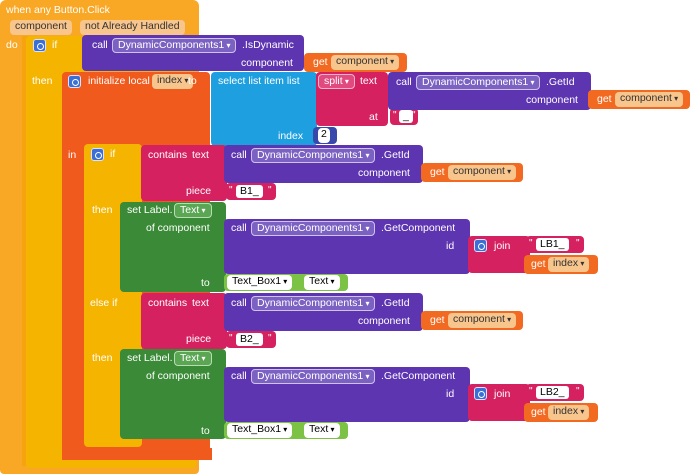 The image size is (690, 476). What do you see at coordinates (264, 109) in the screenshot?
I see `select-list-item-block` at bounding box center [264, 109].